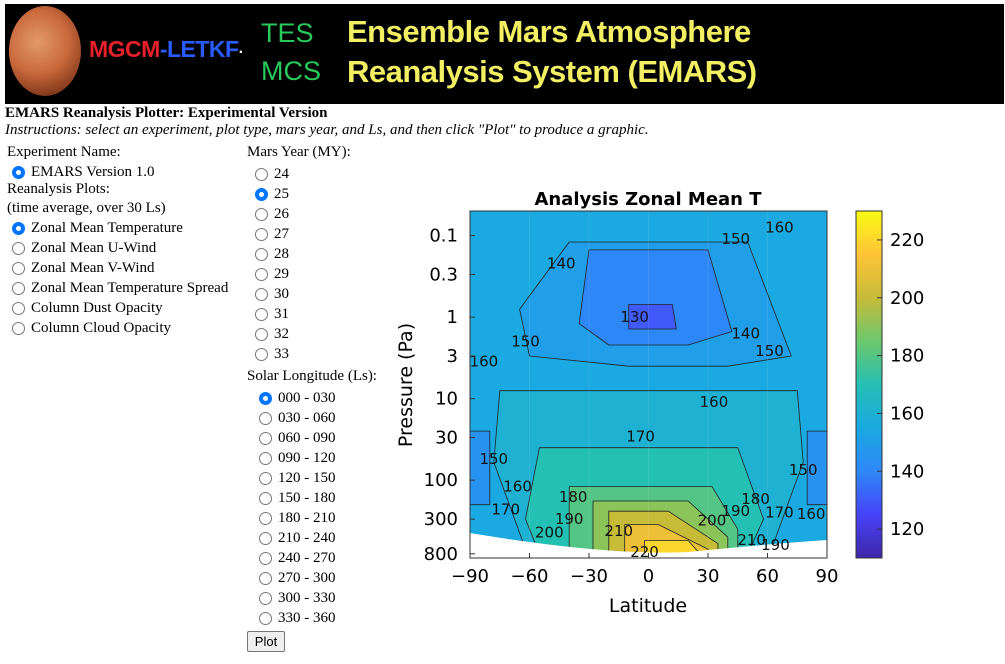 The width and height of the screenshot is (1005, 664). What do you see at coordinates (907, 471) in the screenshot?
I see `colorbar-tick-label: 140` at bounding box center [907, 471].